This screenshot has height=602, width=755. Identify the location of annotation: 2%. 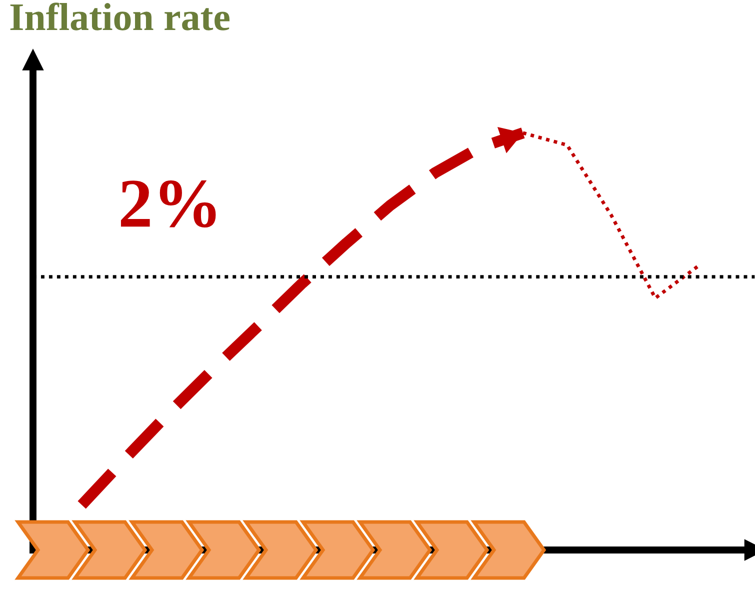
(168, 204).